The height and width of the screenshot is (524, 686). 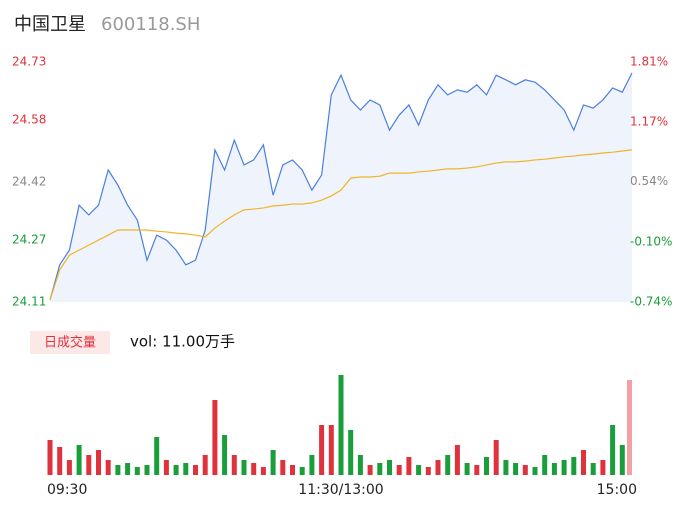 I want to click on x-tick-label: 09:30, so click(x=67, y=490).